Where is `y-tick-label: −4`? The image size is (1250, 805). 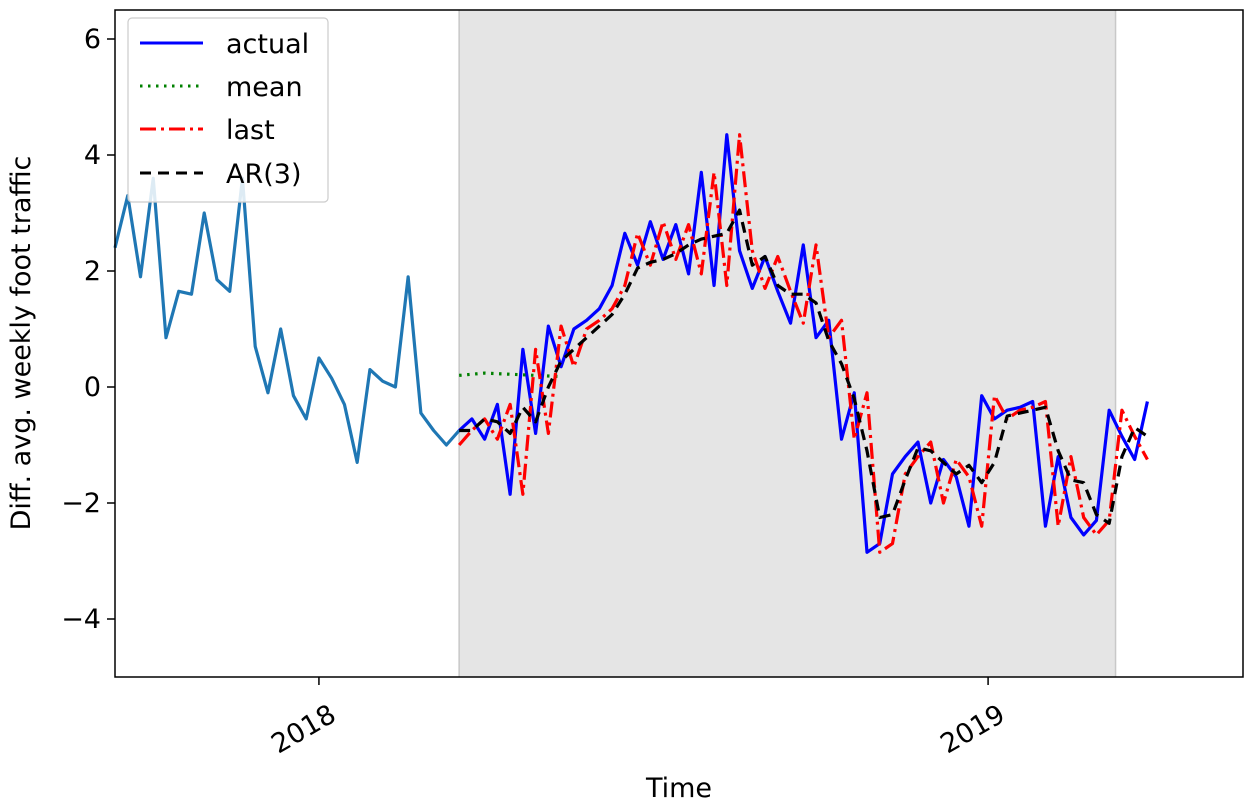
y-tick-label: −4 is located at coordinates (81, 619).